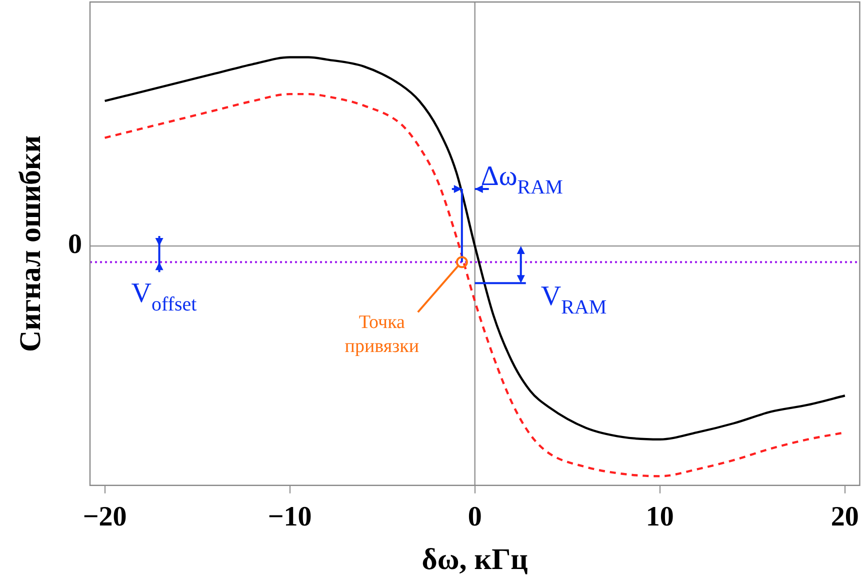 The image size is (867, 583). What do you see at coordinates (660, 516) in the screenshot?
I see `x-tick-label: 10` at bounding box center [660, 516].